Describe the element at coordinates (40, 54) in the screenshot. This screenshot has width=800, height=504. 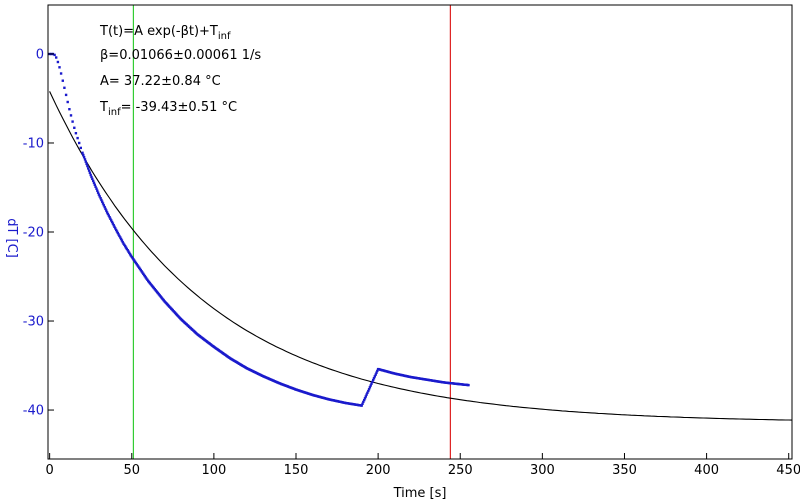
I see `y-tick-label: 0` at that location.